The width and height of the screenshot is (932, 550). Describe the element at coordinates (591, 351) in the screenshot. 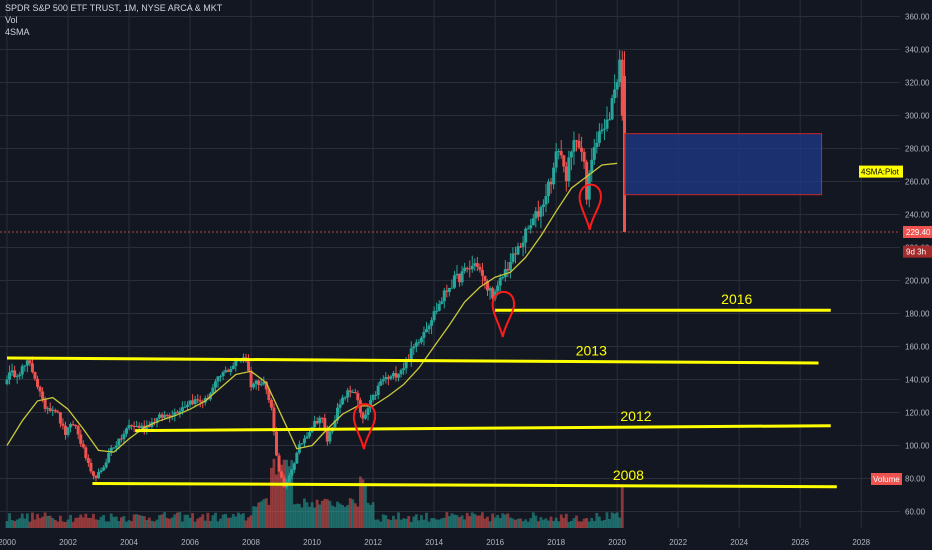

I see `trend-line-label: 2013` at that location.